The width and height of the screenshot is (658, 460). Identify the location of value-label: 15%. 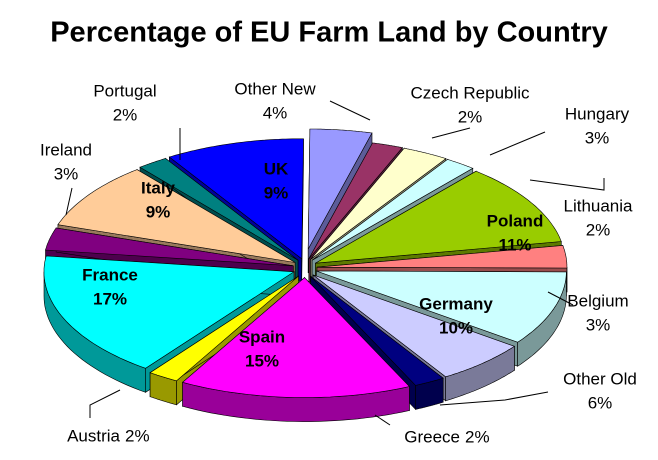
(262, 360).